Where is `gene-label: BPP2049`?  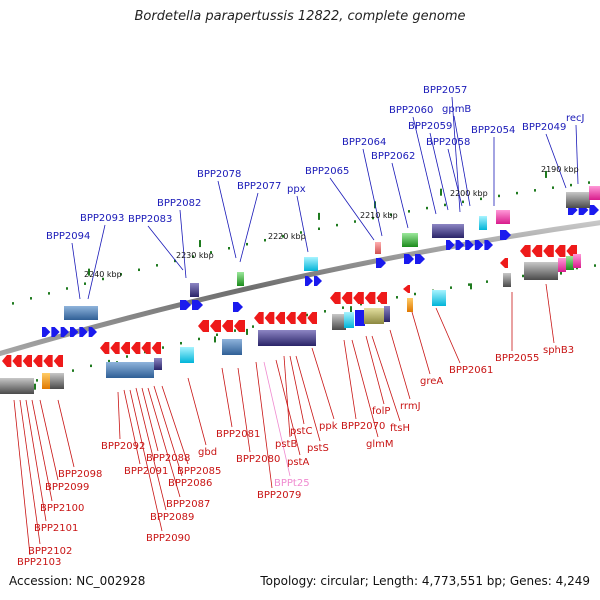 gene-label: BPP2049 is located at coordinates (544, 127).